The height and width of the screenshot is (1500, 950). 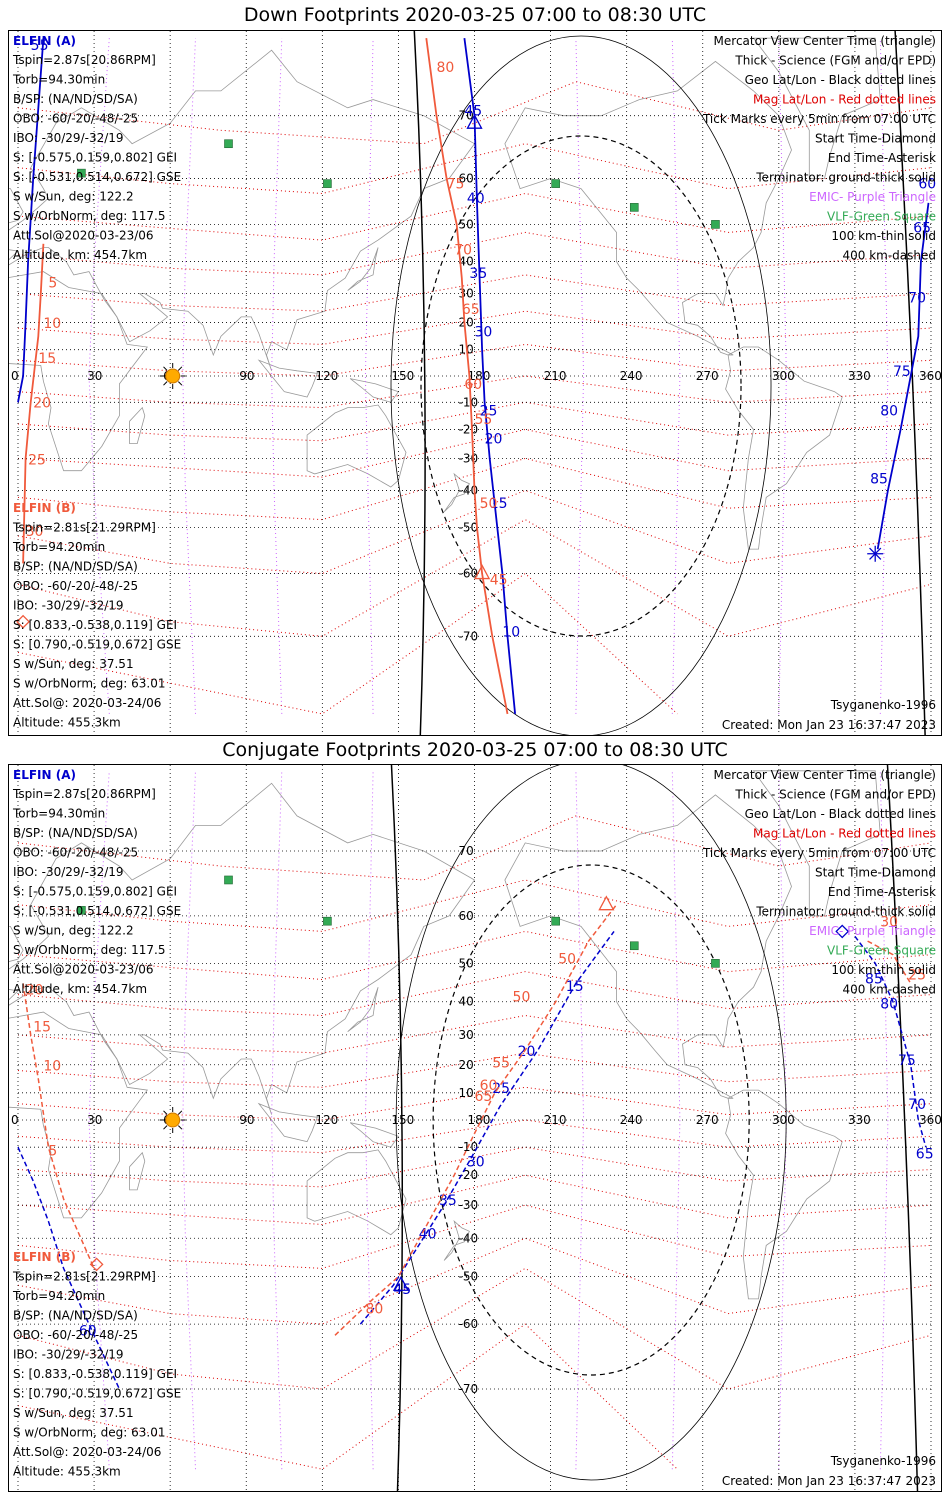 What do you see at coordinates (902, 372) in the screenshot?
I see `track-tick-label: 75` at bounding box center [902, 372].